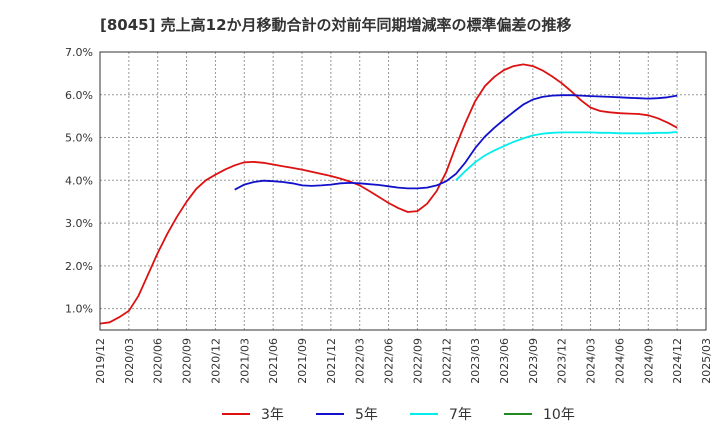 The image size is (720, 440). Describe the element at coordinates (398, 415) in the screenshot. I see `legend: 3年 5年 7年 10年` at that location.